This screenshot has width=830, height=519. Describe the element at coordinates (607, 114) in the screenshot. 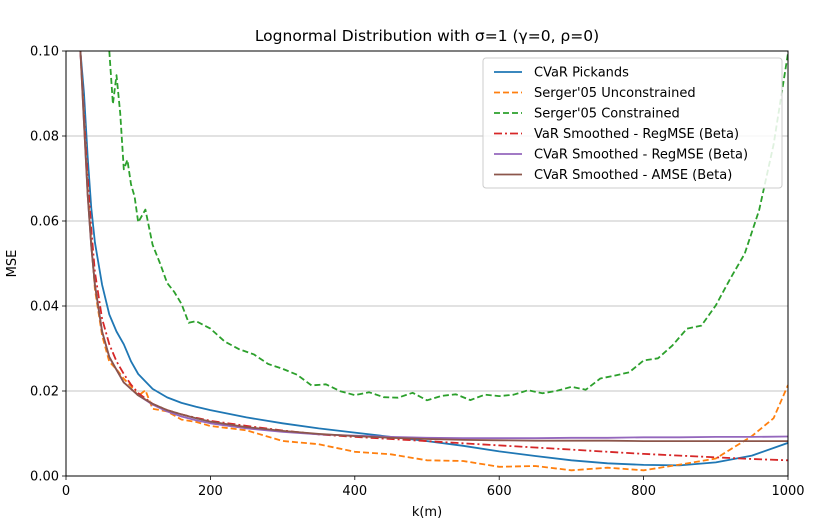

I see `legend-label-2: Serger'05 Constrained` at that location.